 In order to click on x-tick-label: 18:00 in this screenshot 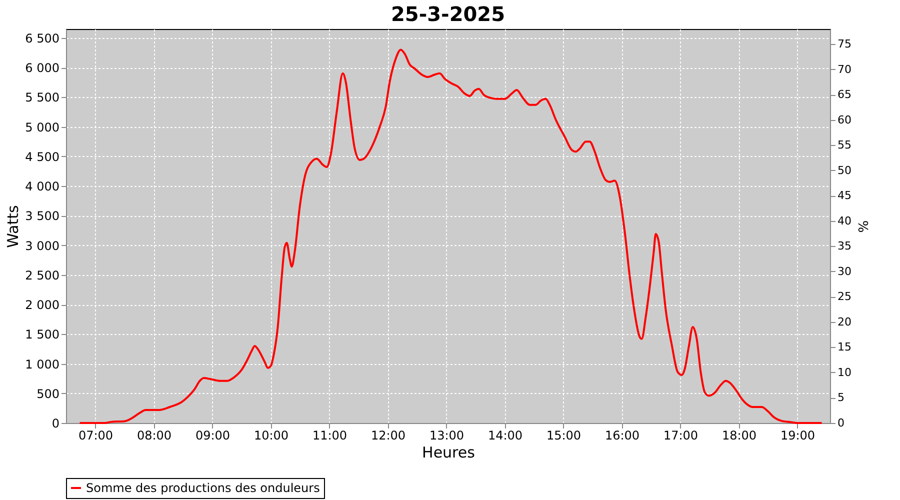, I will do `click(739, 435)`.